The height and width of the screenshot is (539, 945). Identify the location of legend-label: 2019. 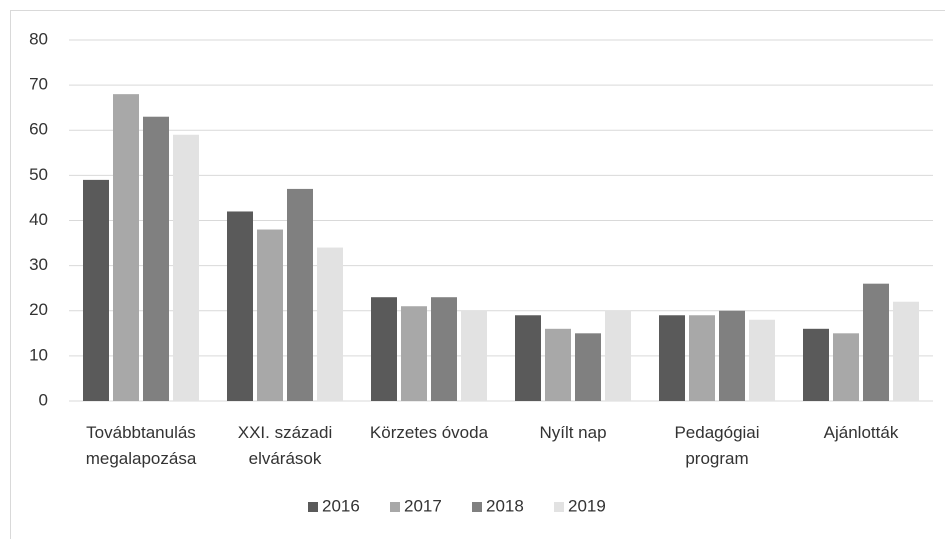
(587, 505).